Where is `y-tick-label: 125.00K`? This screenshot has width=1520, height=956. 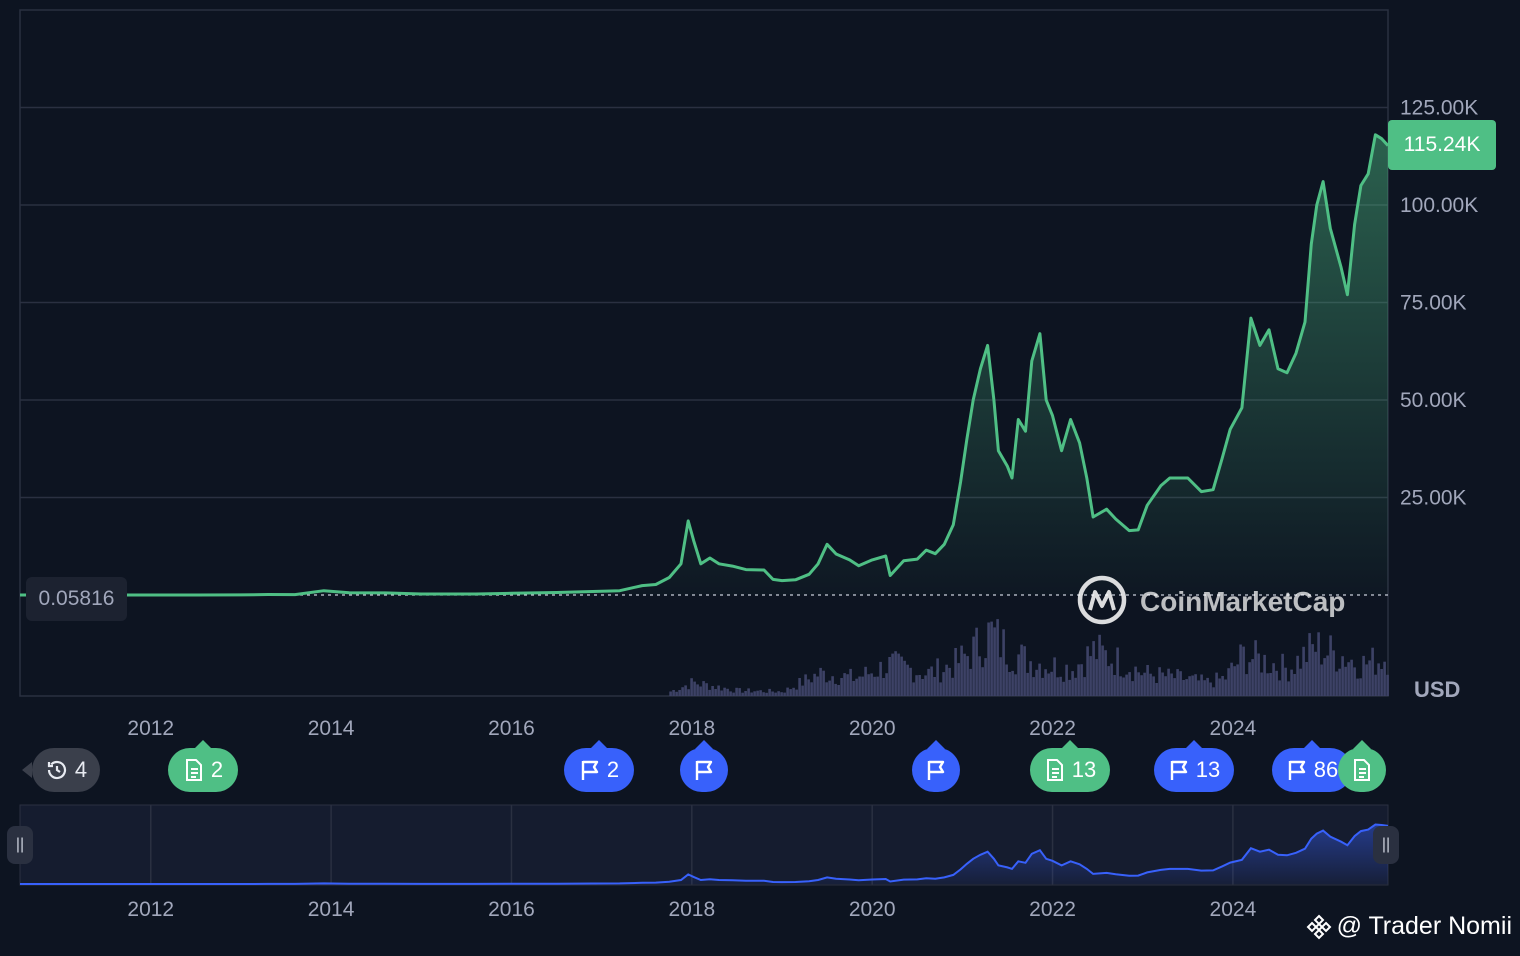
y-tick-label: 125.00K is located at coordinates (1439, 108).